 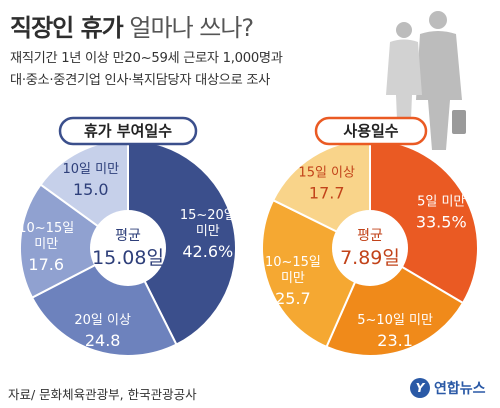 I want to click on slice-category-label: 10일 미만, so click(x=90, y=169).